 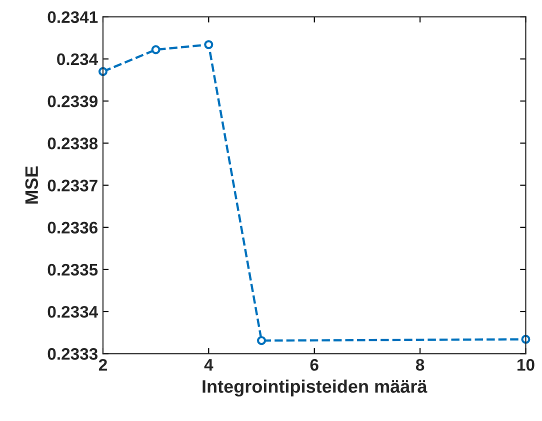 I want to click on y-axis-title: MSE, so click(x=31, y=185).